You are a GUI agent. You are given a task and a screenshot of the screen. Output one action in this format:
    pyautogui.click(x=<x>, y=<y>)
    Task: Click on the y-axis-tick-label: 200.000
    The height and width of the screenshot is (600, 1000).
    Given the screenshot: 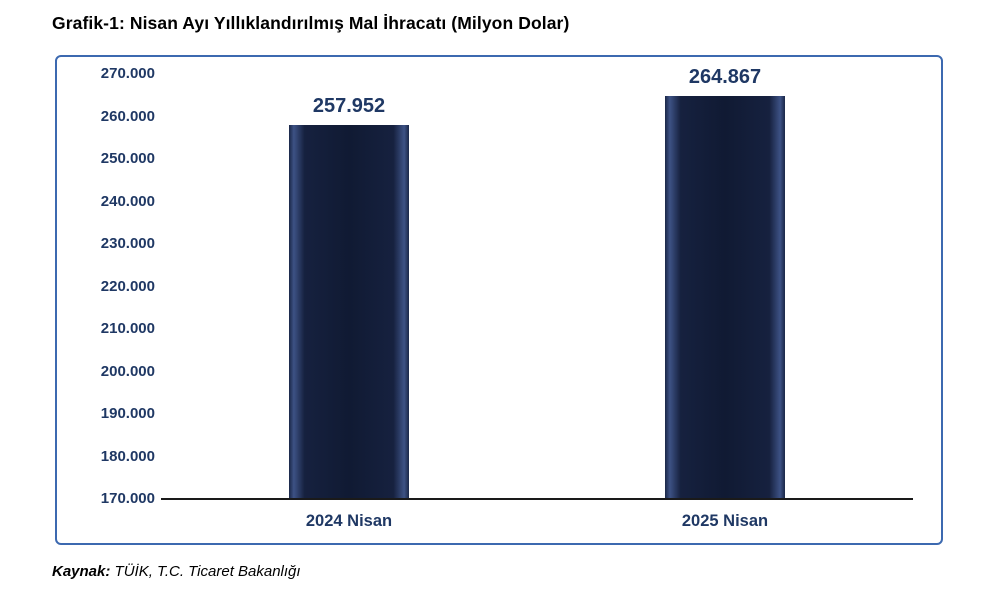 What is the action you would take?
    pyautogui.click(x=127, y=371)
    